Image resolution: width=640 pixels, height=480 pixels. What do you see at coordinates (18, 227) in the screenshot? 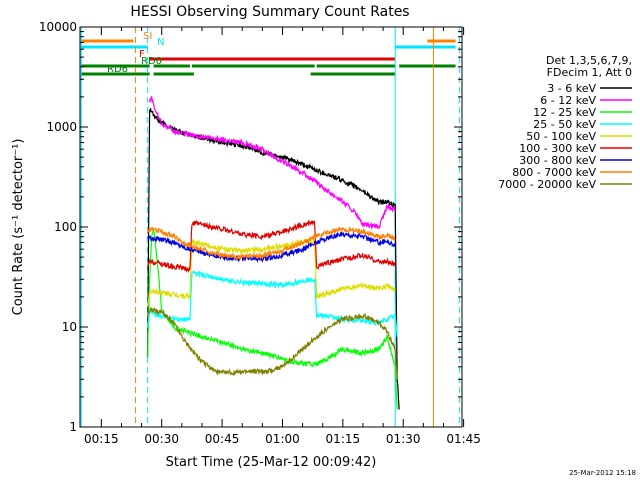
I see `y-axis-label: Count Rate (s⁻¹ detector⁻¹)` at bounding box center [18, 227].